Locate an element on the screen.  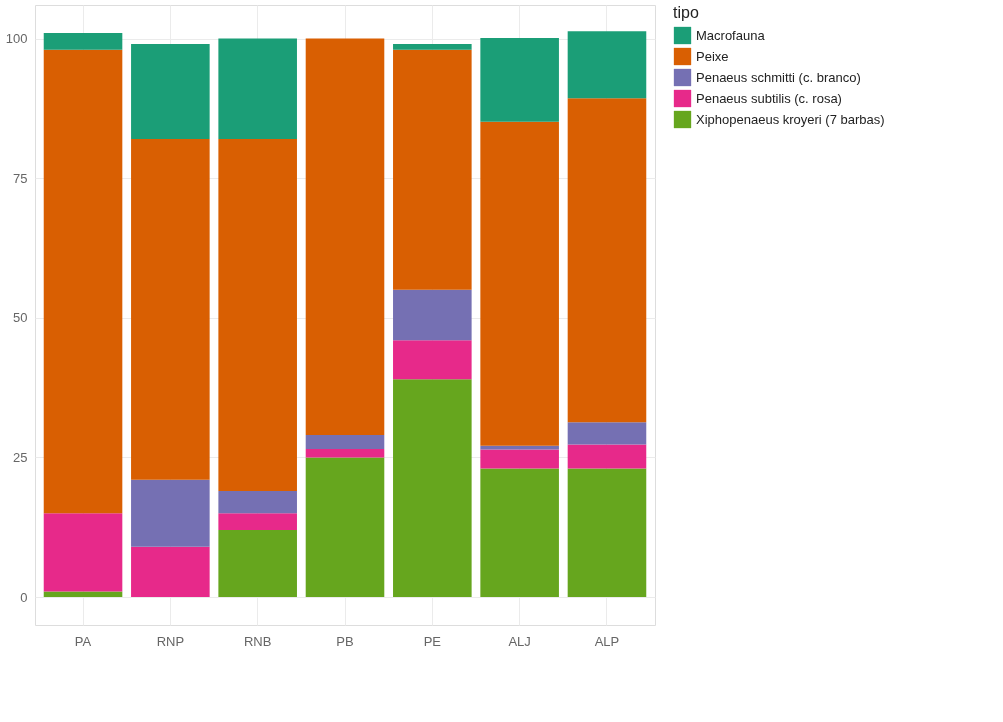
legend-title: tipo is located at coordinates (686, 12).